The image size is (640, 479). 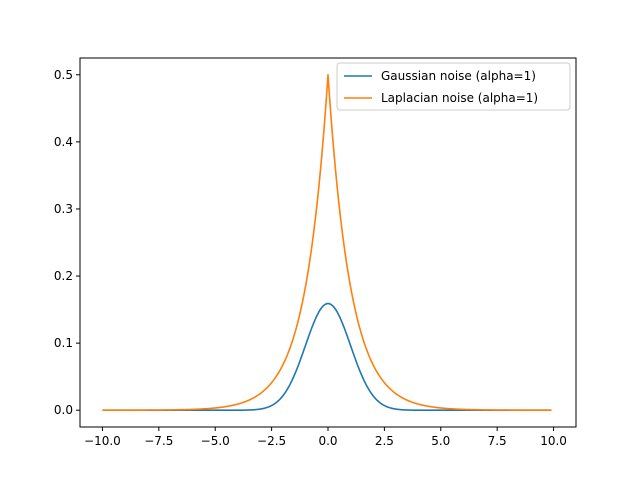 I want to click on legend-box, so click(x=453, y=86).